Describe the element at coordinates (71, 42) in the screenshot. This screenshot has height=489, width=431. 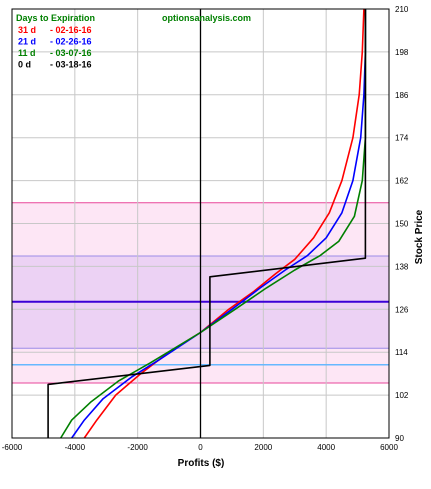
I see `legend-entry-date: - 02-26-16` at that location.